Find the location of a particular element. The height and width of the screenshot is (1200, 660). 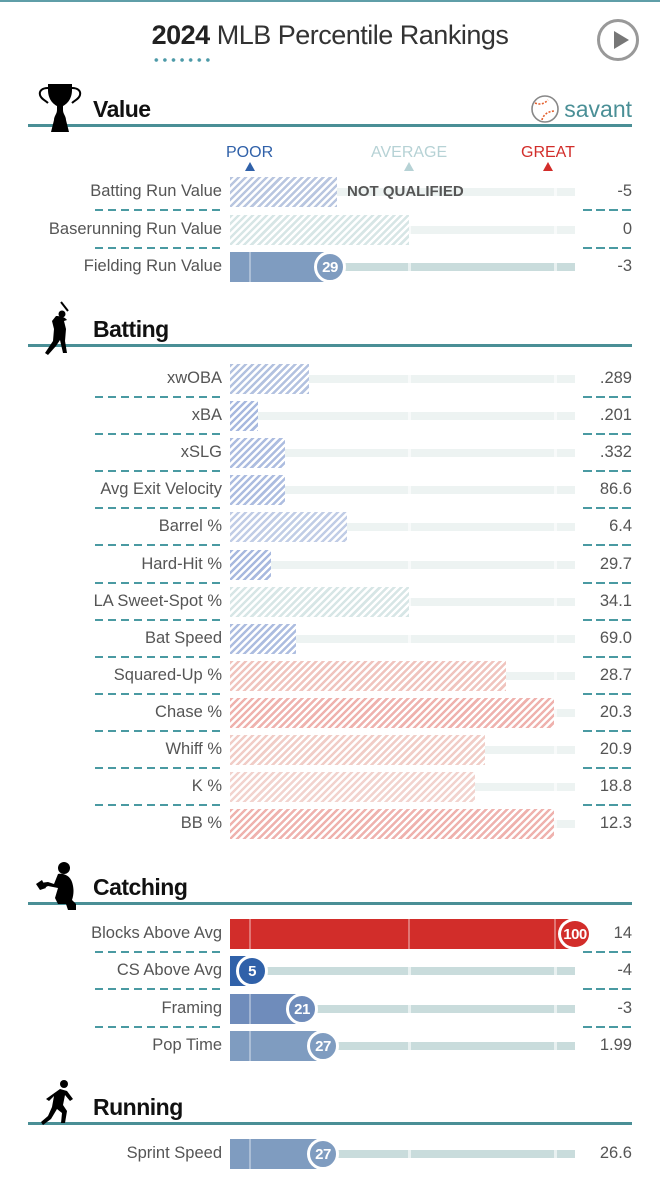

metric-row: Chase % 20.3 is located at coordinates (330, 714).